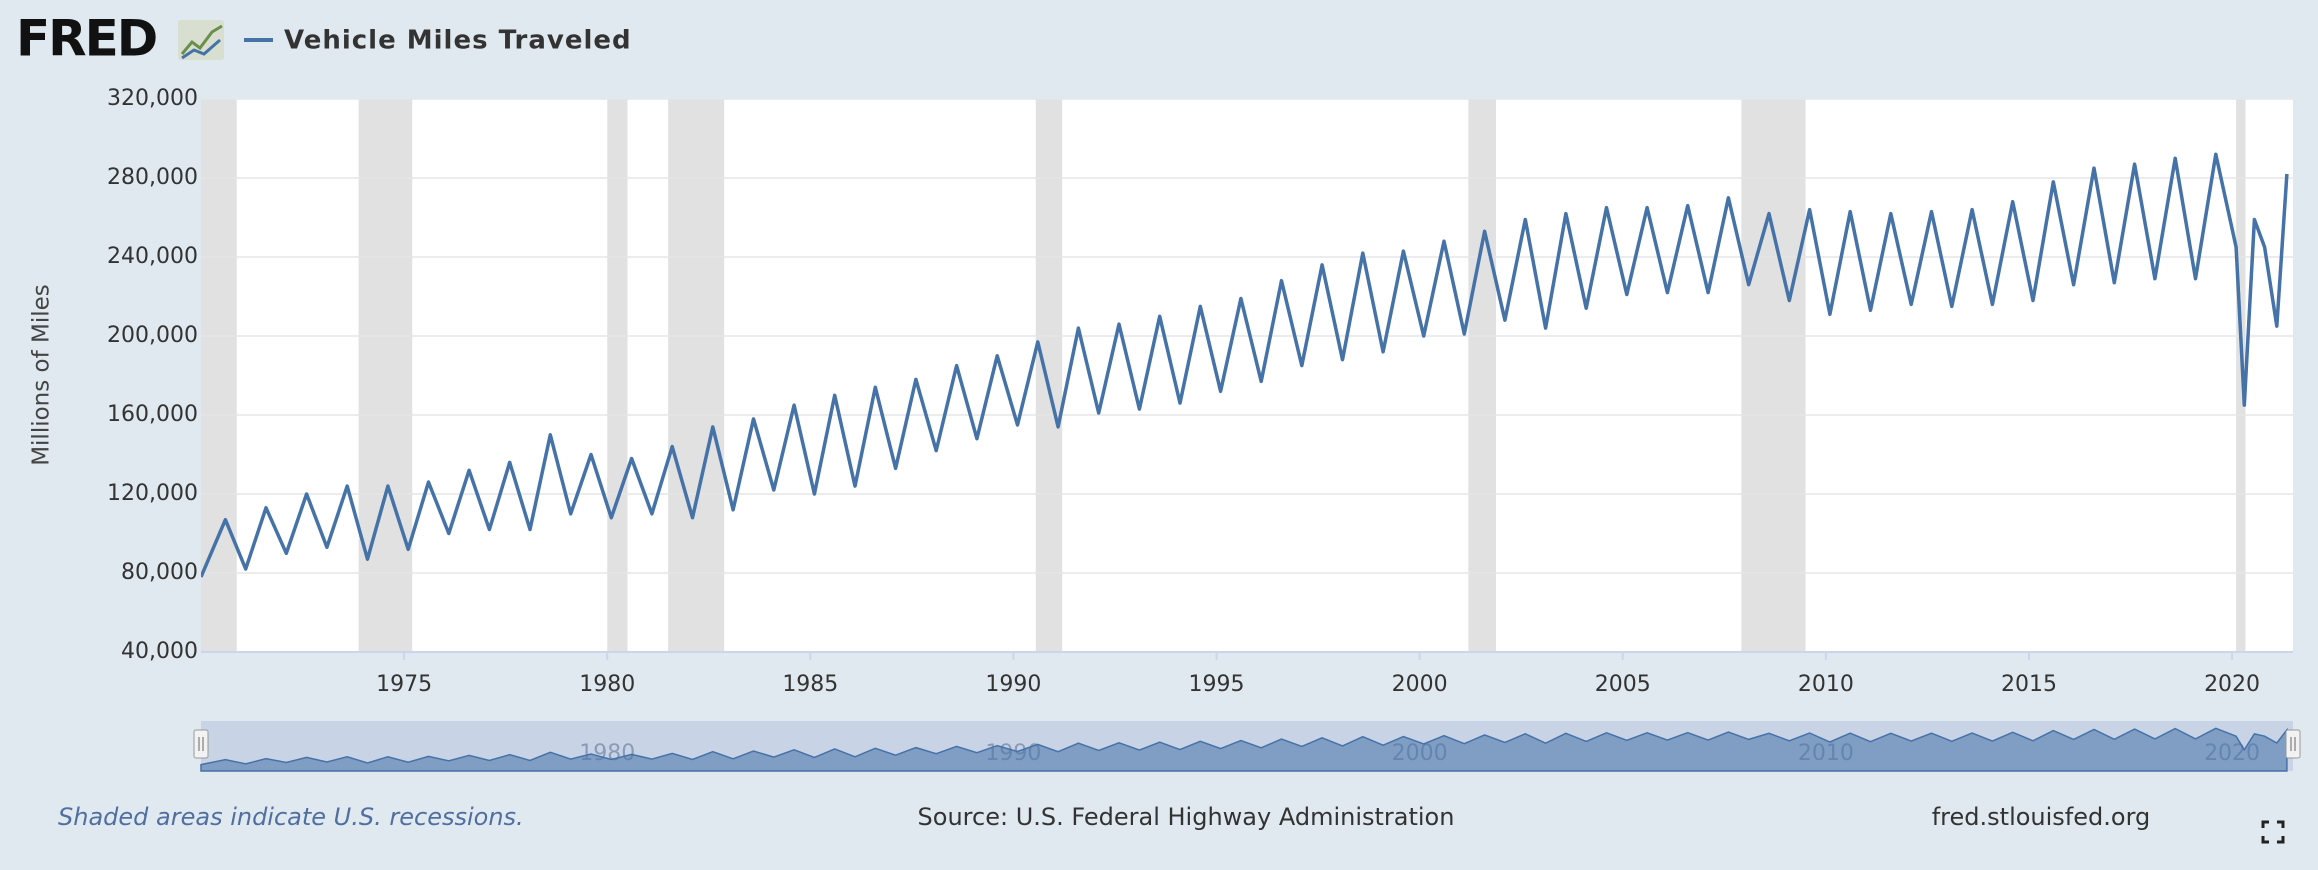 The width and height of the screenshot is (2318, 870). Describe the element at coordinates (159, 572) in the screenshot. I see `y-tick-label: 80,000` at that location.